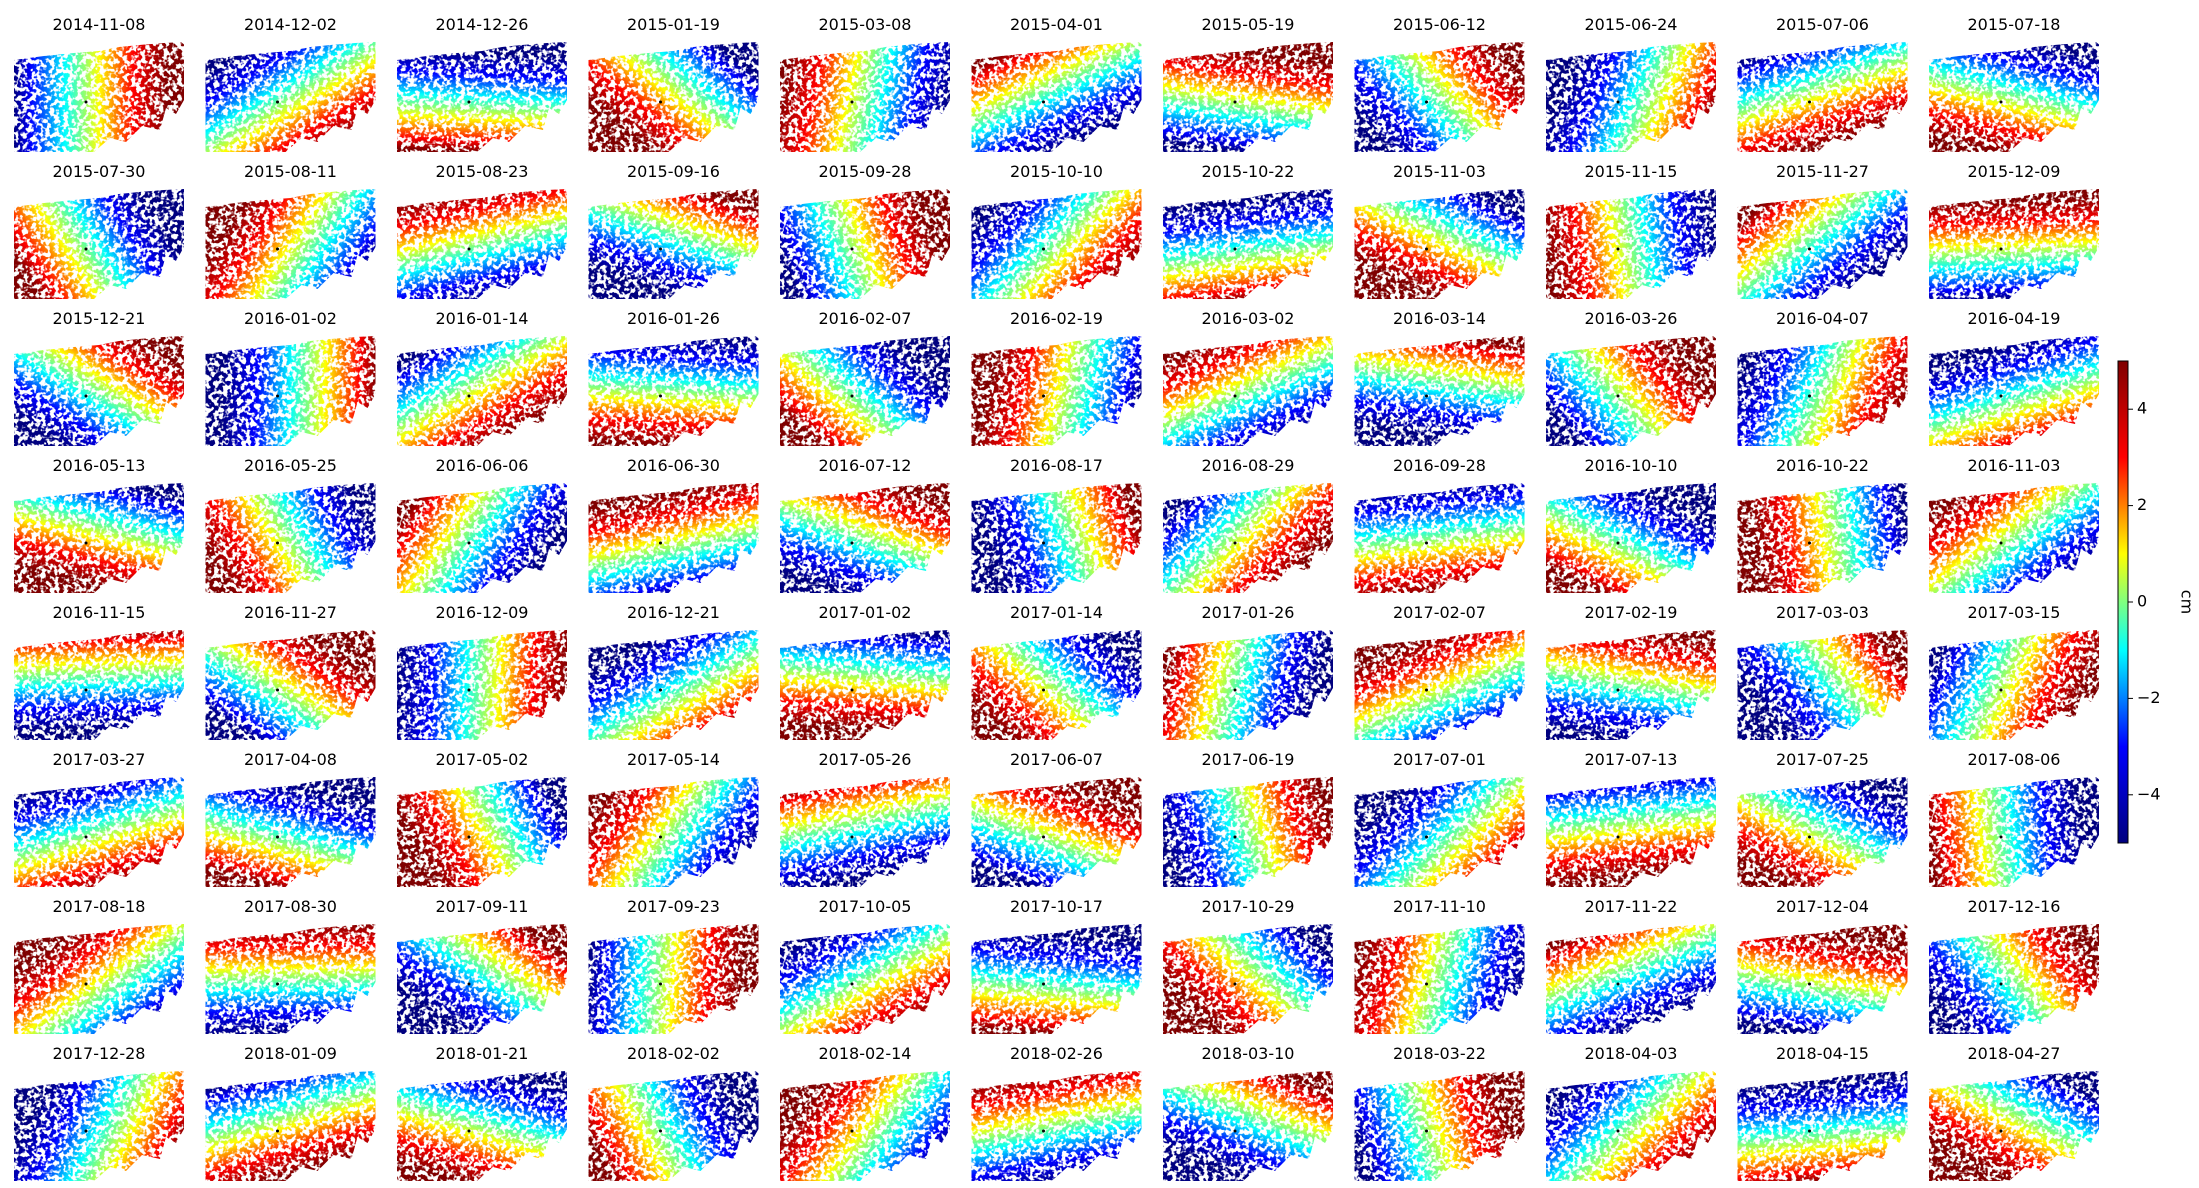 This screenshot has height=1188, width=2199. What do you see at coordinates (290, 465) in the screenshot?
I see `panel-title: 2016-05-25` at bounding box center [290, 465].